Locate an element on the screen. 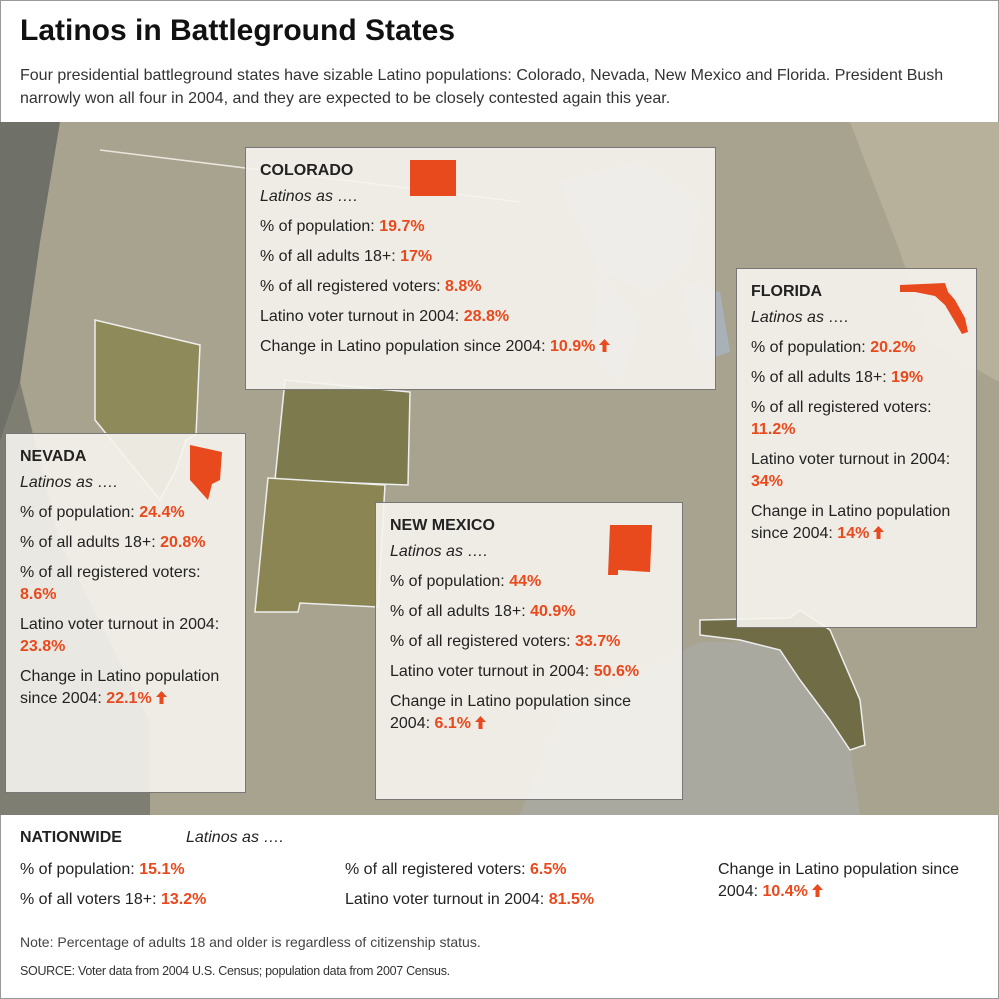 The height and width of the screenshot is (999, 999). stat-value: 19.7% is located at coordinates (402, 226).